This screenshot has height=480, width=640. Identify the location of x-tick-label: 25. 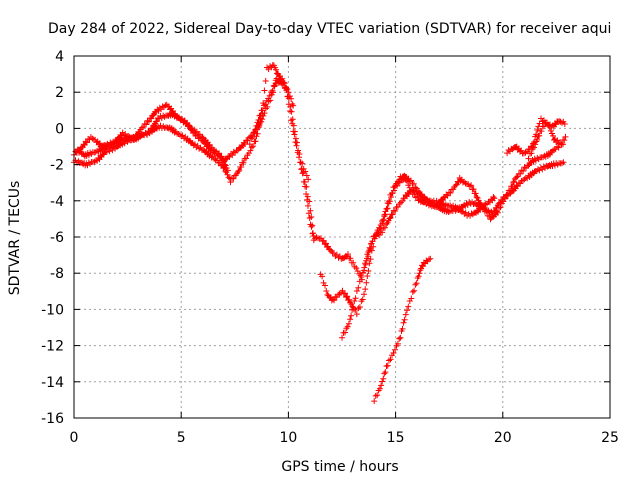
(610, 438).